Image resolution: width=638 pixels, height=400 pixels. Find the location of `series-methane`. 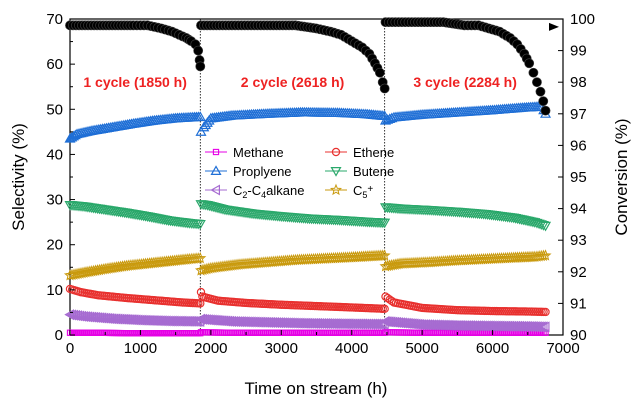

series-methane is located at coordinates (307, 333).